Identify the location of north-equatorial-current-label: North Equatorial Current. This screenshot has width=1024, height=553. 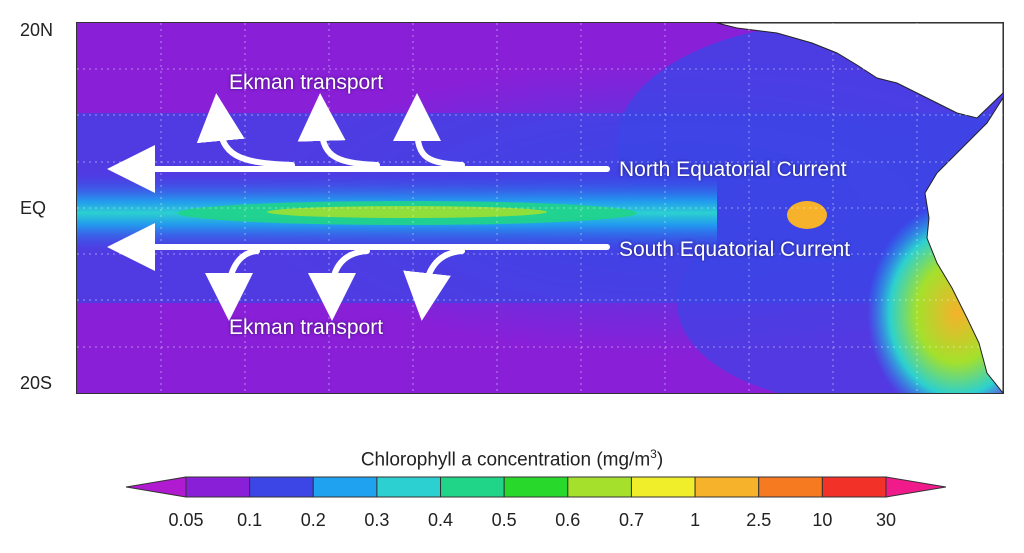
(733, 169).